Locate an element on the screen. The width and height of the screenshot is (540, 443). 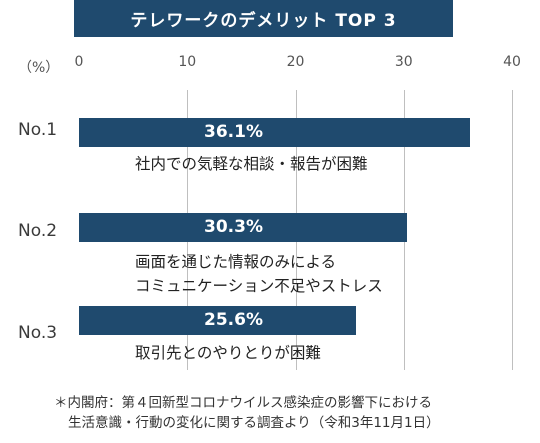
footnote-line-1: ＊内閣府：第４回新型コロナウイルス感染症の影響下における is located at coordinates (243, 403).